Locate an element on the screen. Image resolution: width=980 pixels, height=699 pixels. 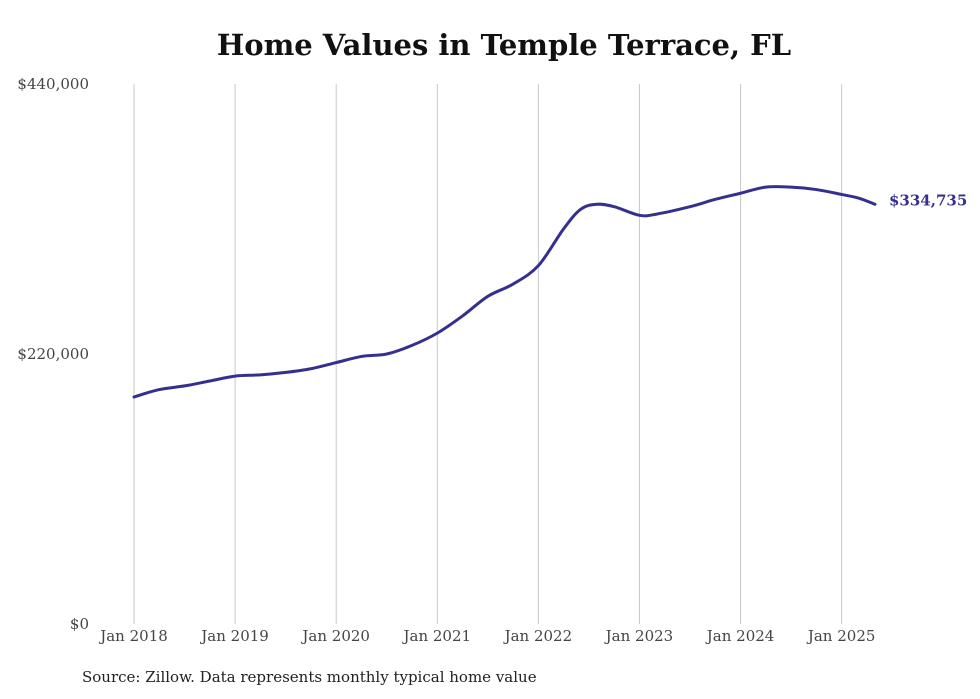
x-tick-label: Jan 2025 is located at coordinates (841, 636).